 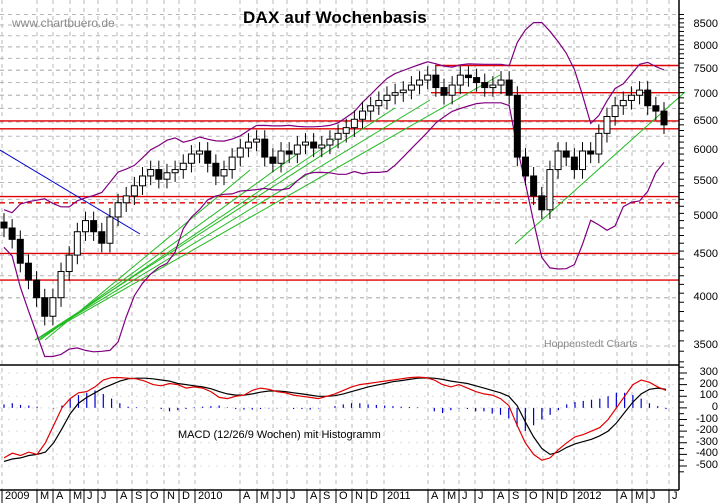 What do you see at coordinates (706, 430) in the screenshot?
I see `macd-y-tick-label: -200` at bounding box center [706, 430].